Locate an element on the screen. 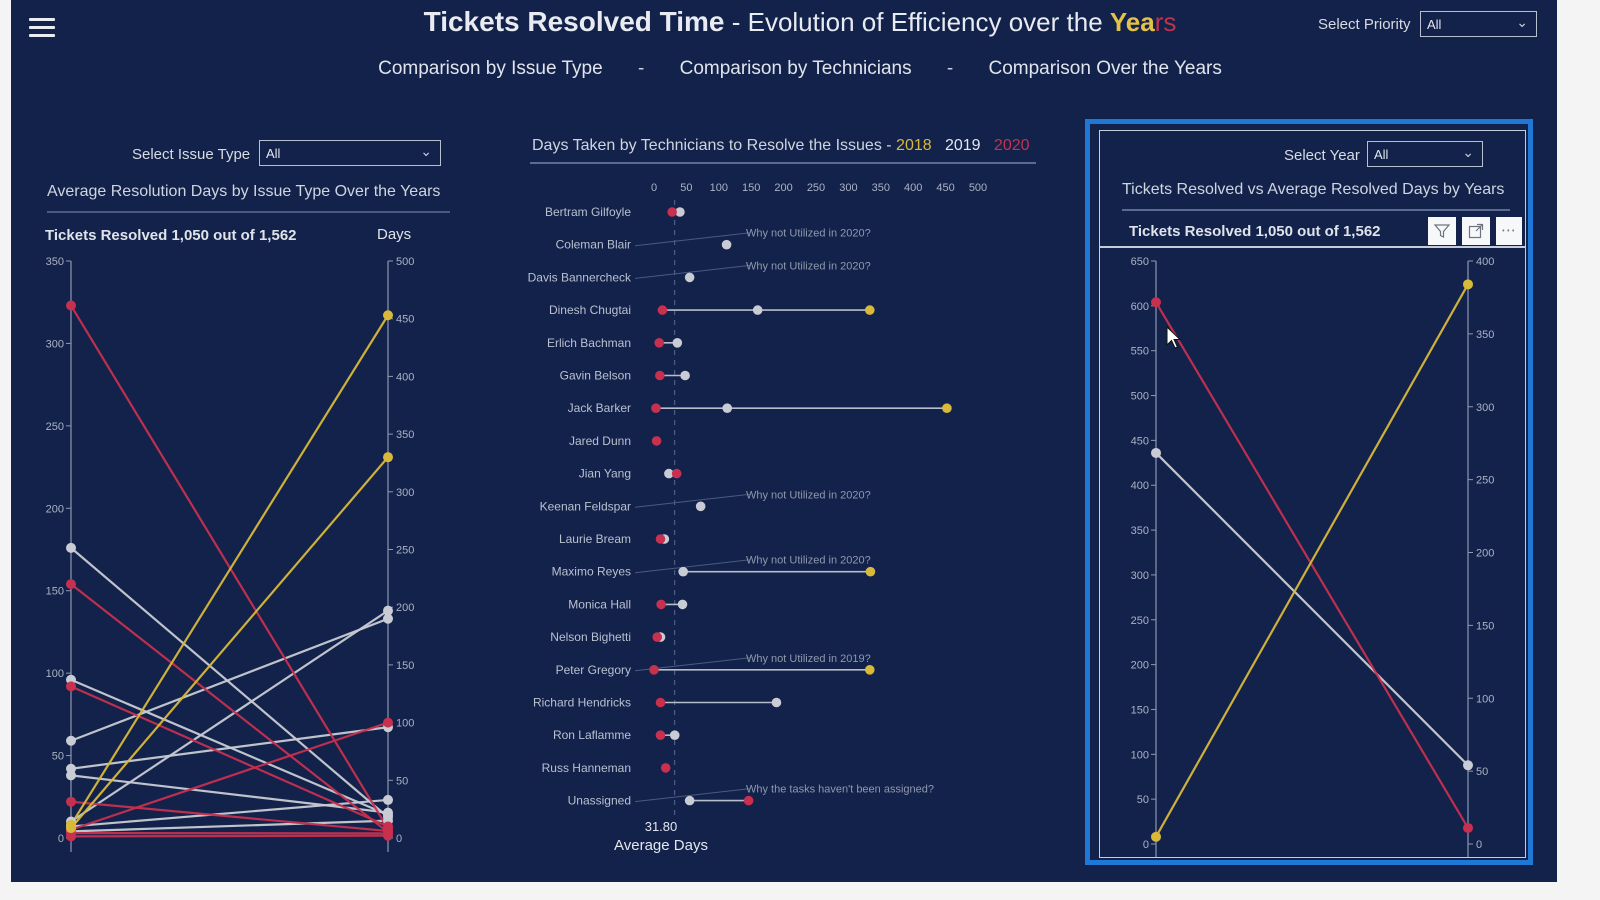  priority-select-value: All is located at coordinates (1434, 24).